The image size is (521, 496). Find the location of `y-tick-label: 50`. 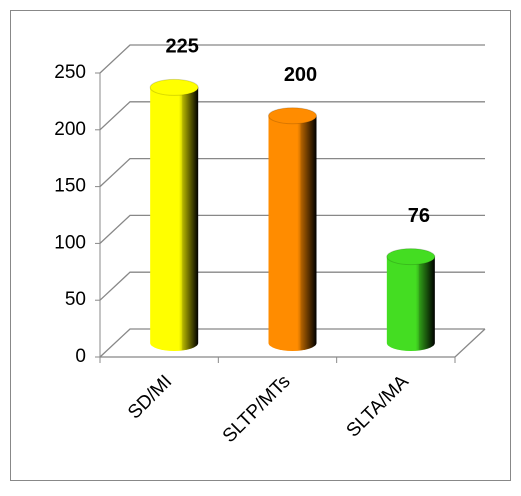

y-tick-label: 50 is located at coordinates (75, 299).